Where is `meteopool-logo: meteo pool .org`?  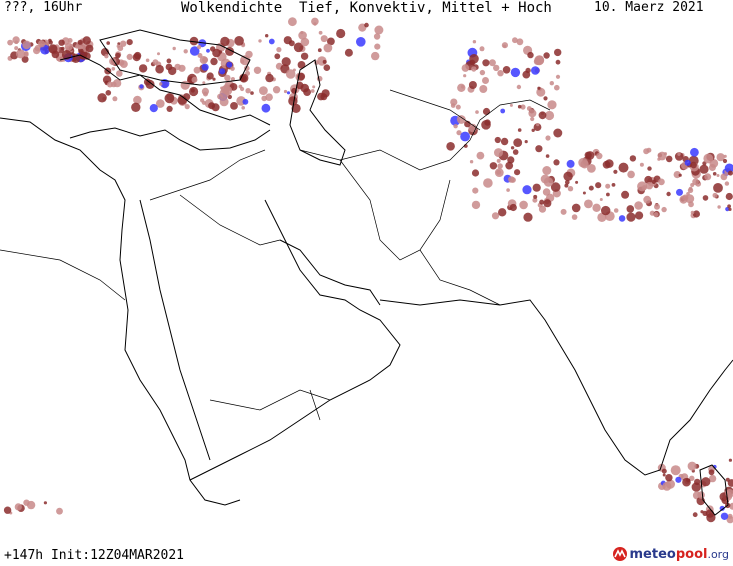
meteopool-logo: meteo pool .org is located at coordinates (670, 554).